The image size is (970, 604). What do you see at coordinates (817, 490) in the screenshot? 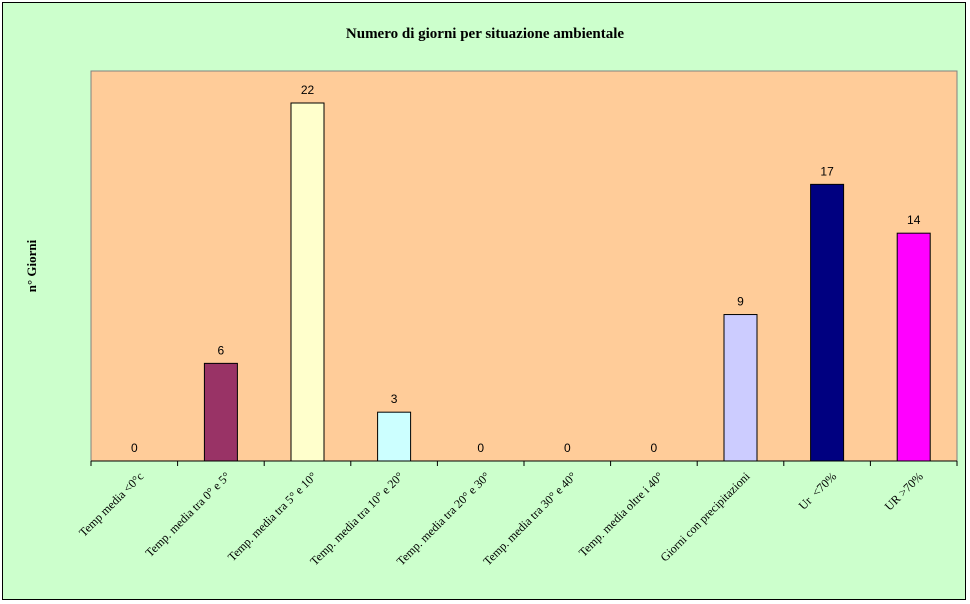
I see `x-tick-label: Ur <70%` at bounding box center [817, 490].